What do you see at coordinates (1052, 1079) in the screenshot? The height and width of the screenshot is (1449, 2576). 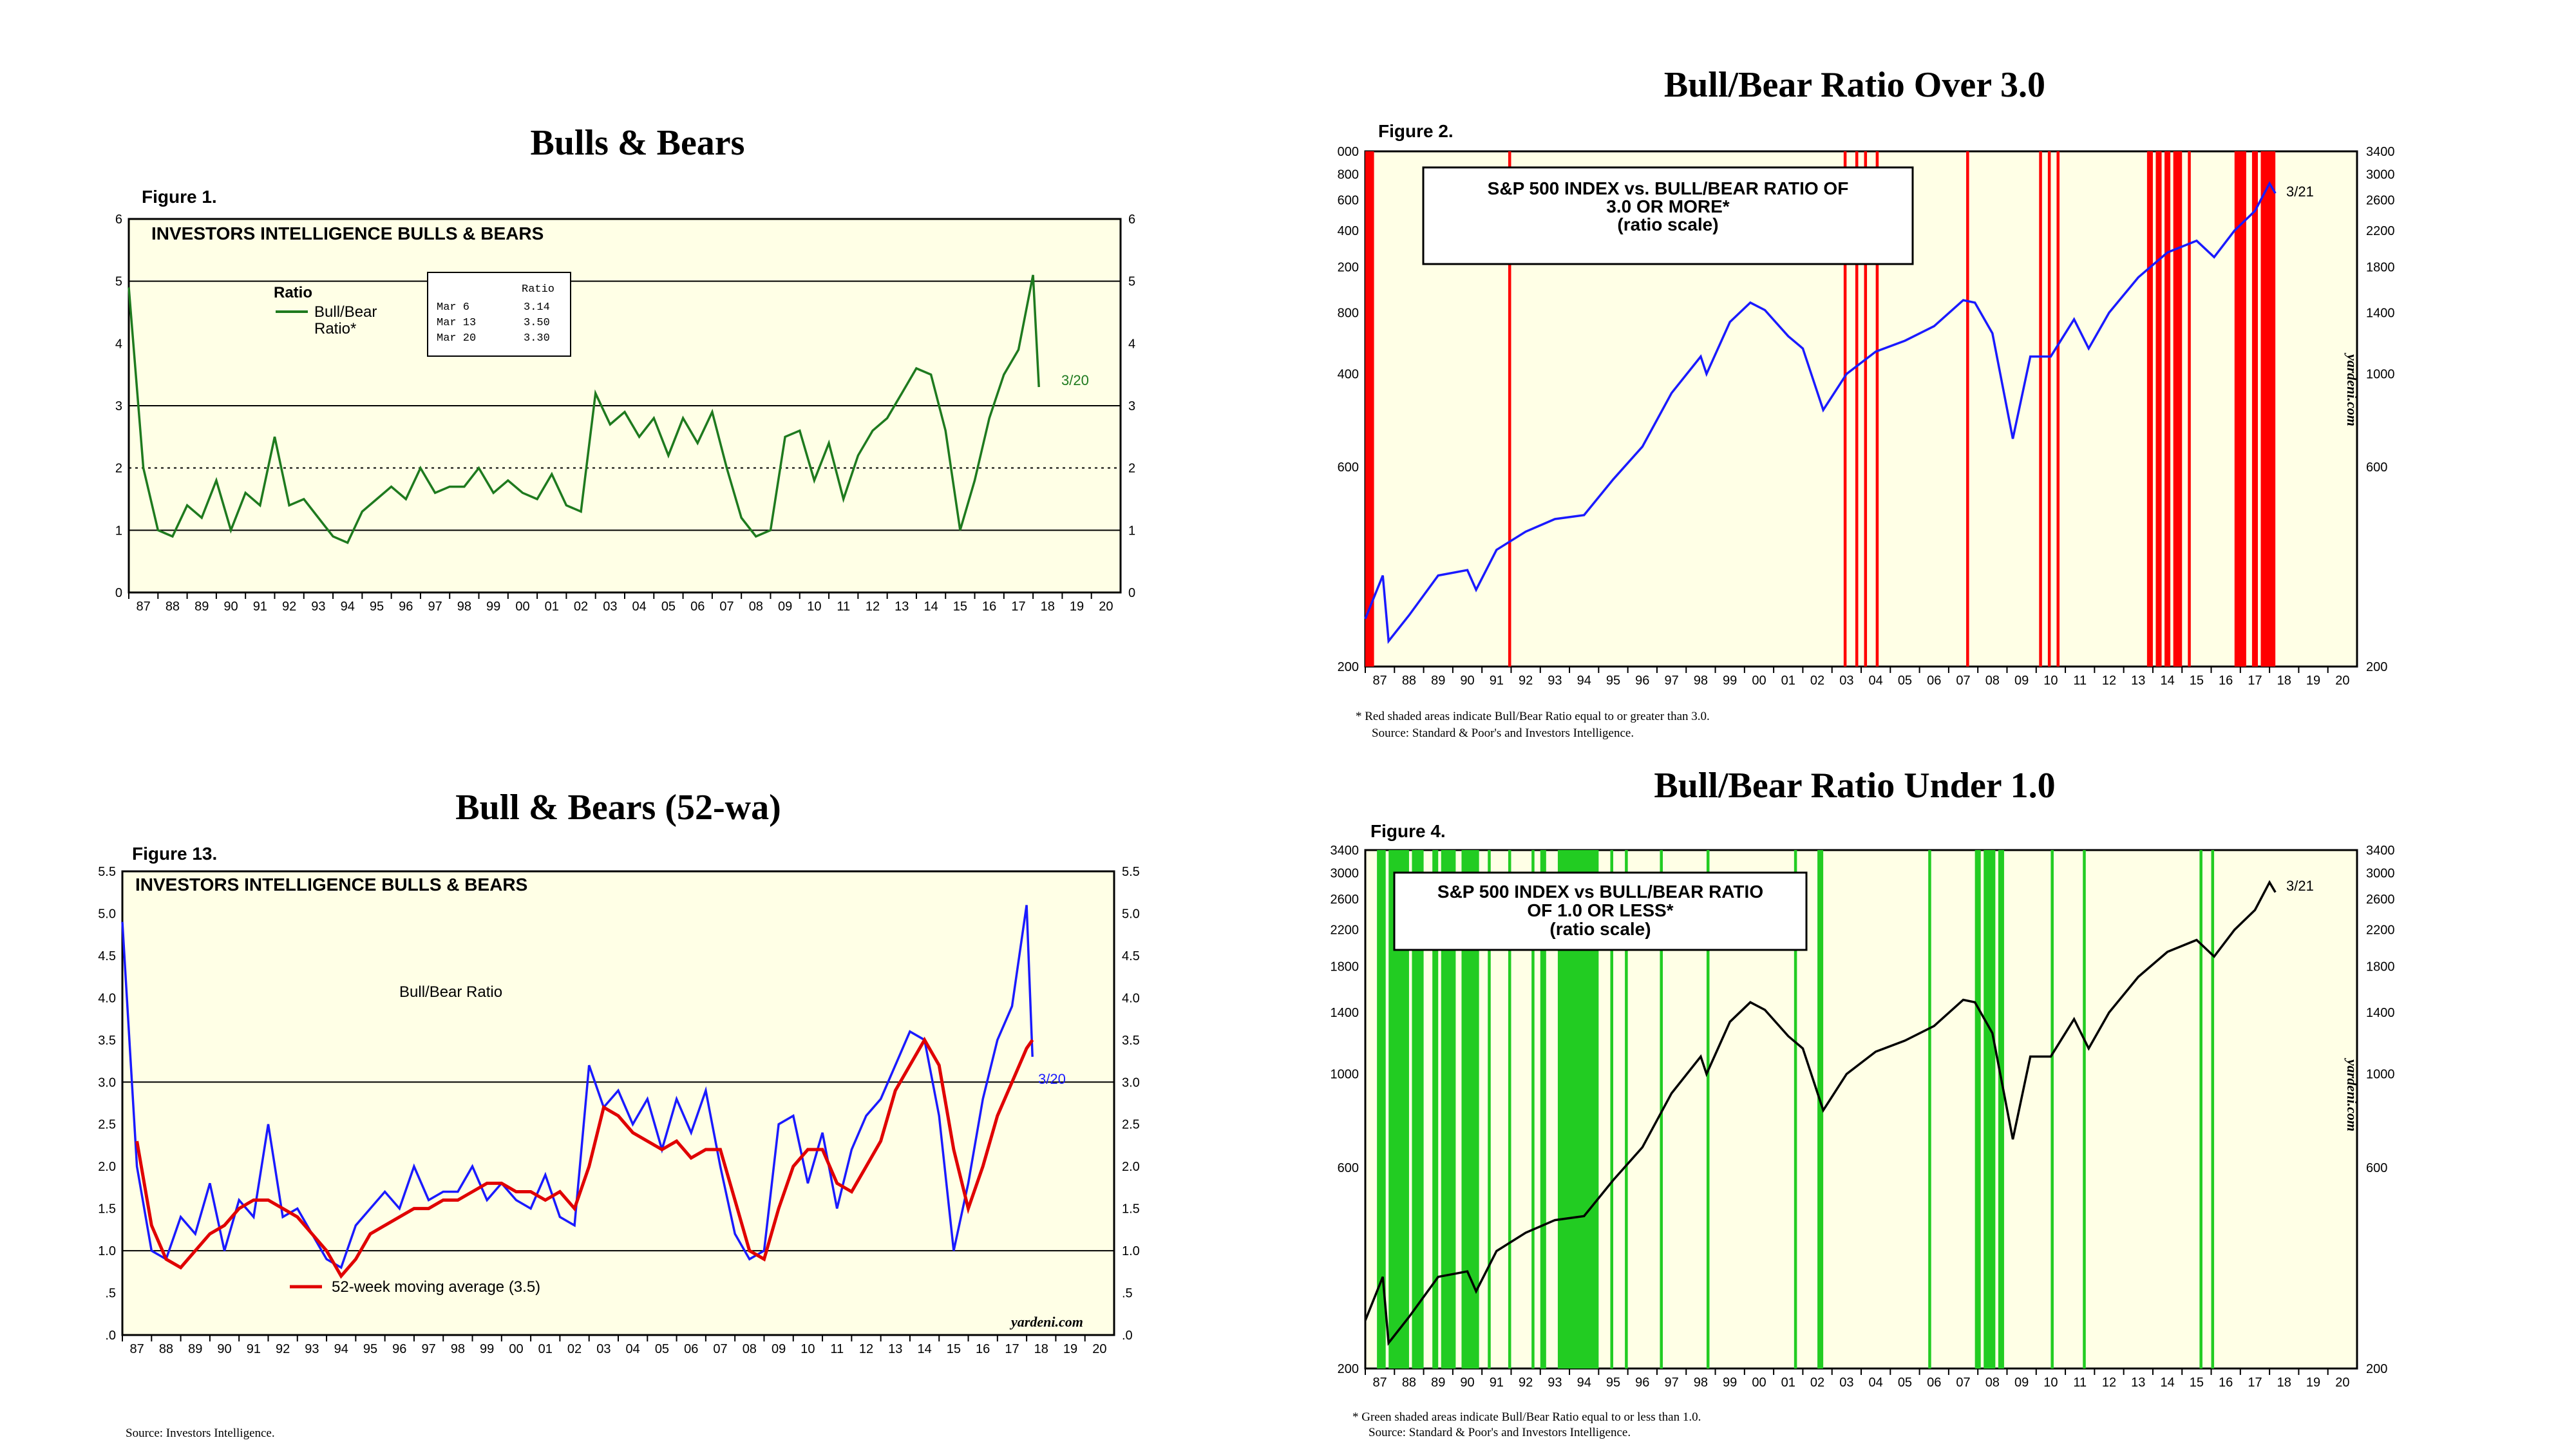 I see `panel3-end-label: 3/20` at bounding box center [1052, 1079].